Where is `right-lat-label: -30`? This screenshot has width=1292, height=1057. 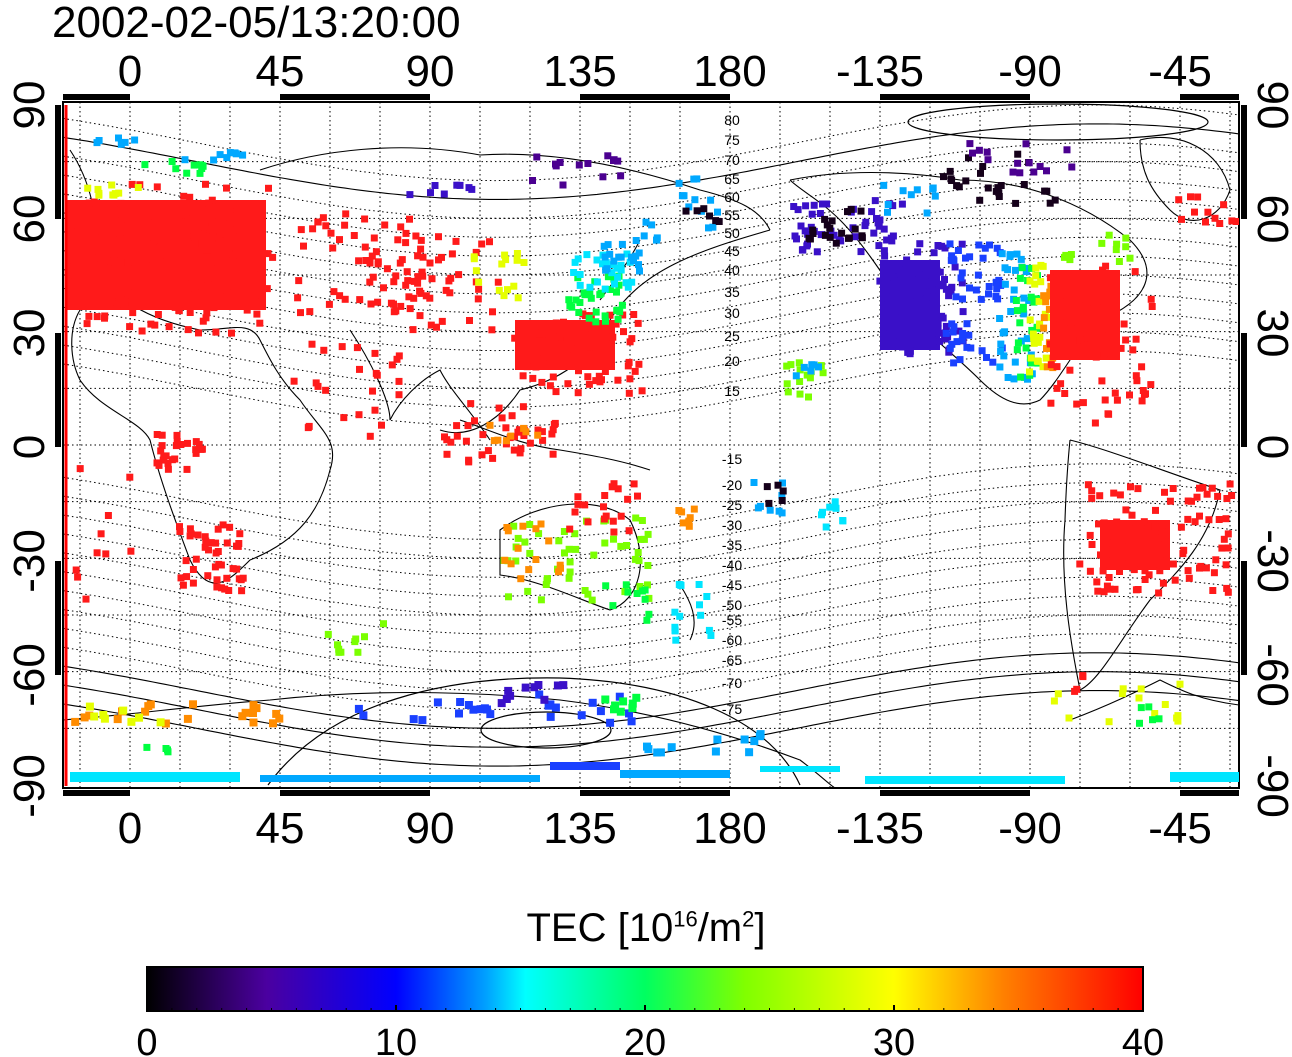 right-lat-label: -30 is located at coordinates (1270, 561).